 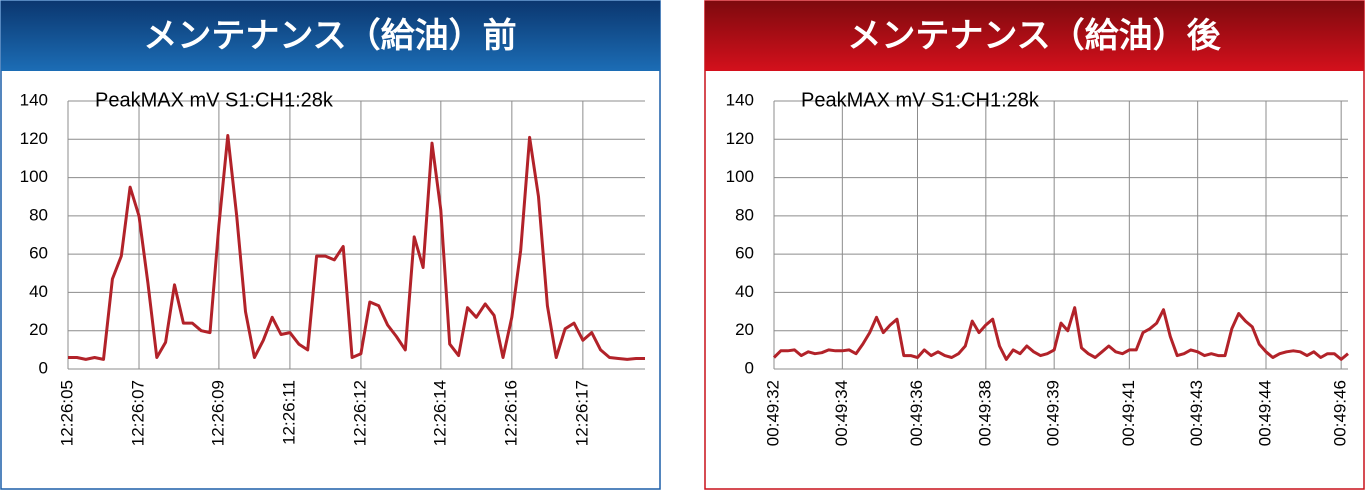 I want to click on x-tick-label: 00:49:32, so click(x=772, y=413).